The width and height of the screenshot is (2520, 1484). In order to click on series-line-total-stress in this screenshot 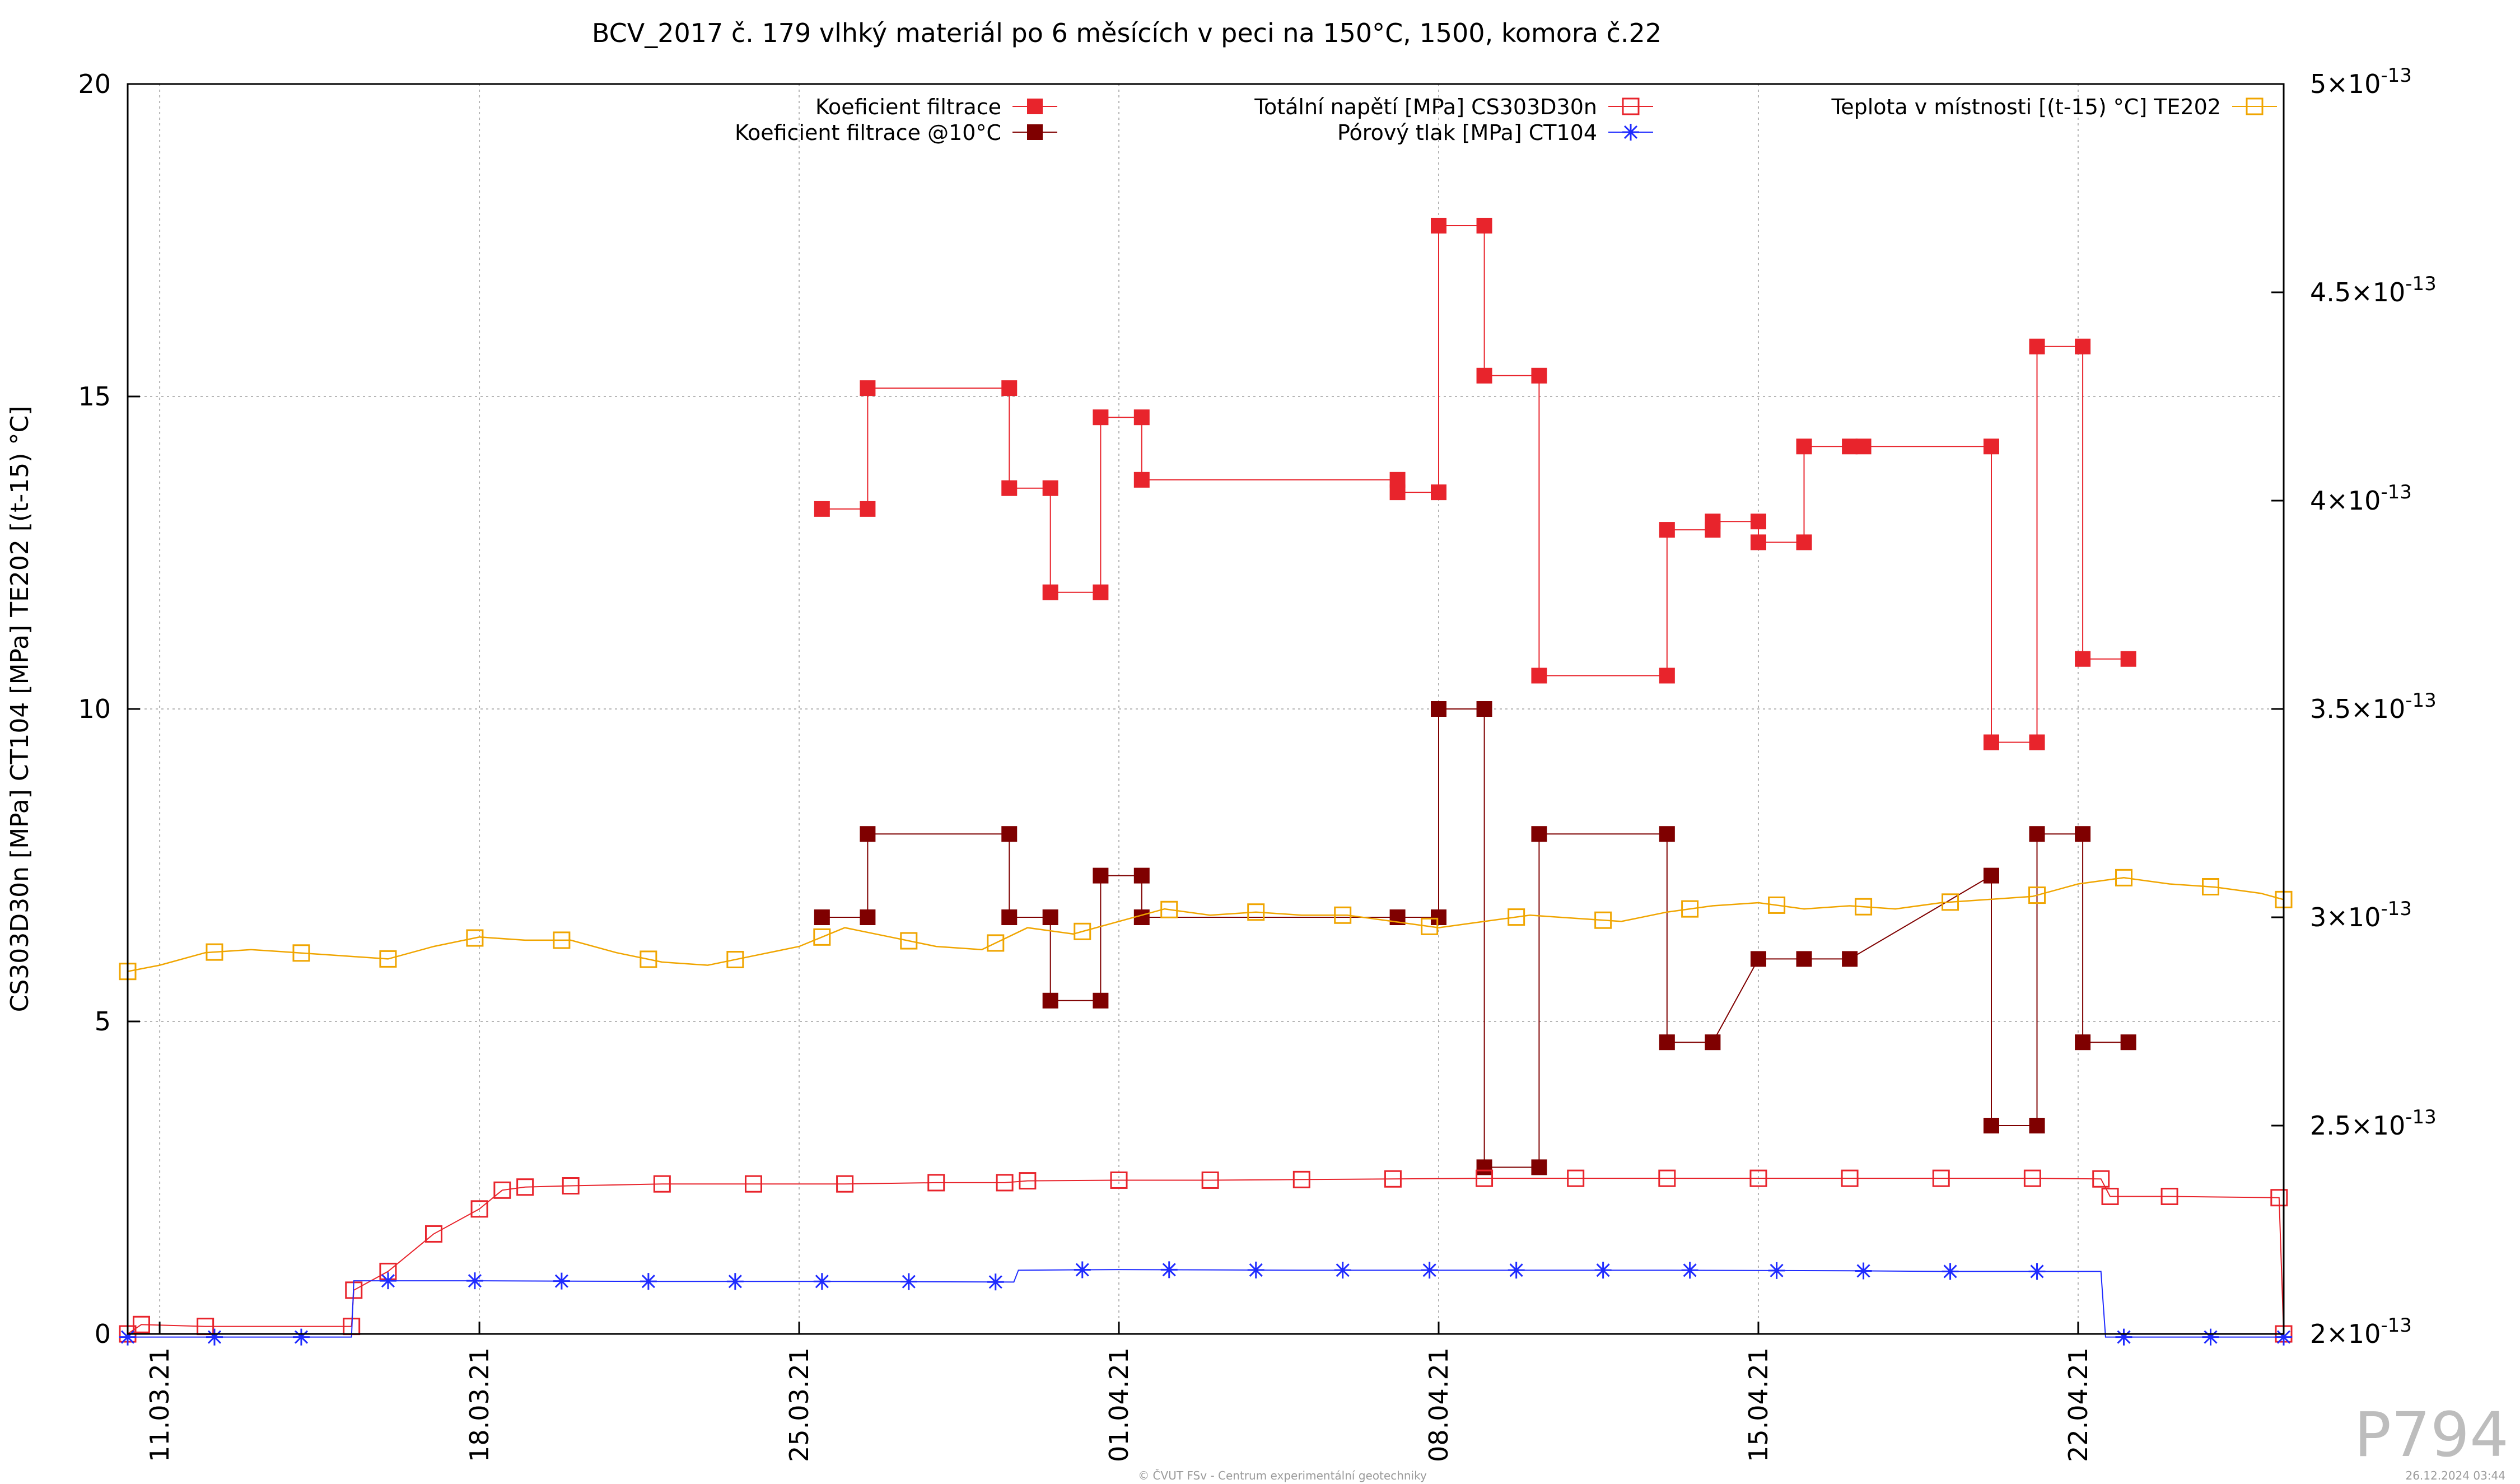, I will do `click(1206, 1256)`.